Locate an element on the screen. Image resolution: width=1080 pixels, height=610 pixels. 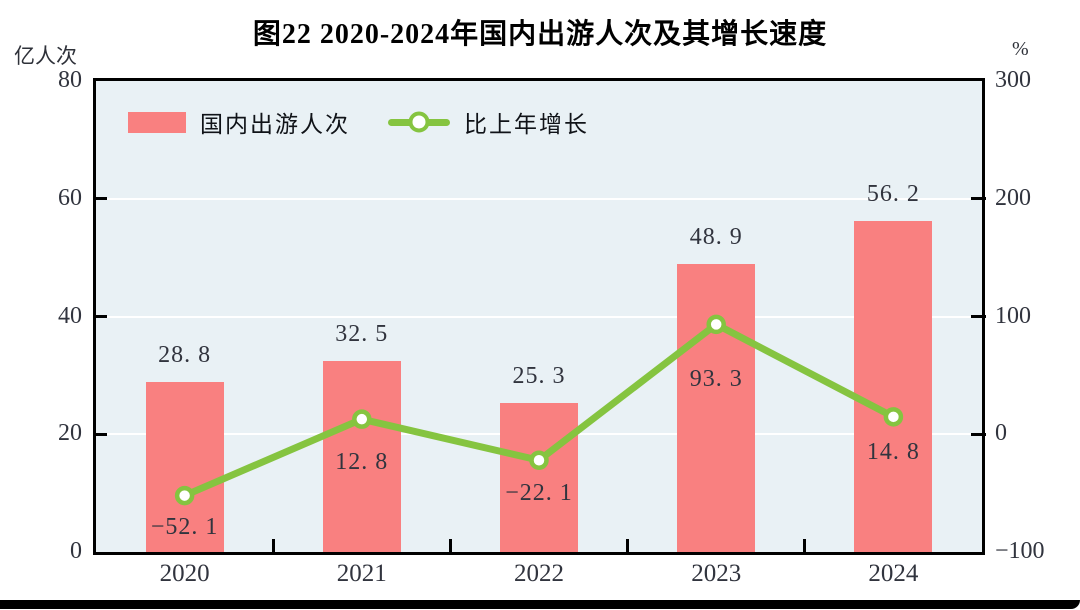
left-axis-tick-label-40: 40 is located at coordinates (70, 315).